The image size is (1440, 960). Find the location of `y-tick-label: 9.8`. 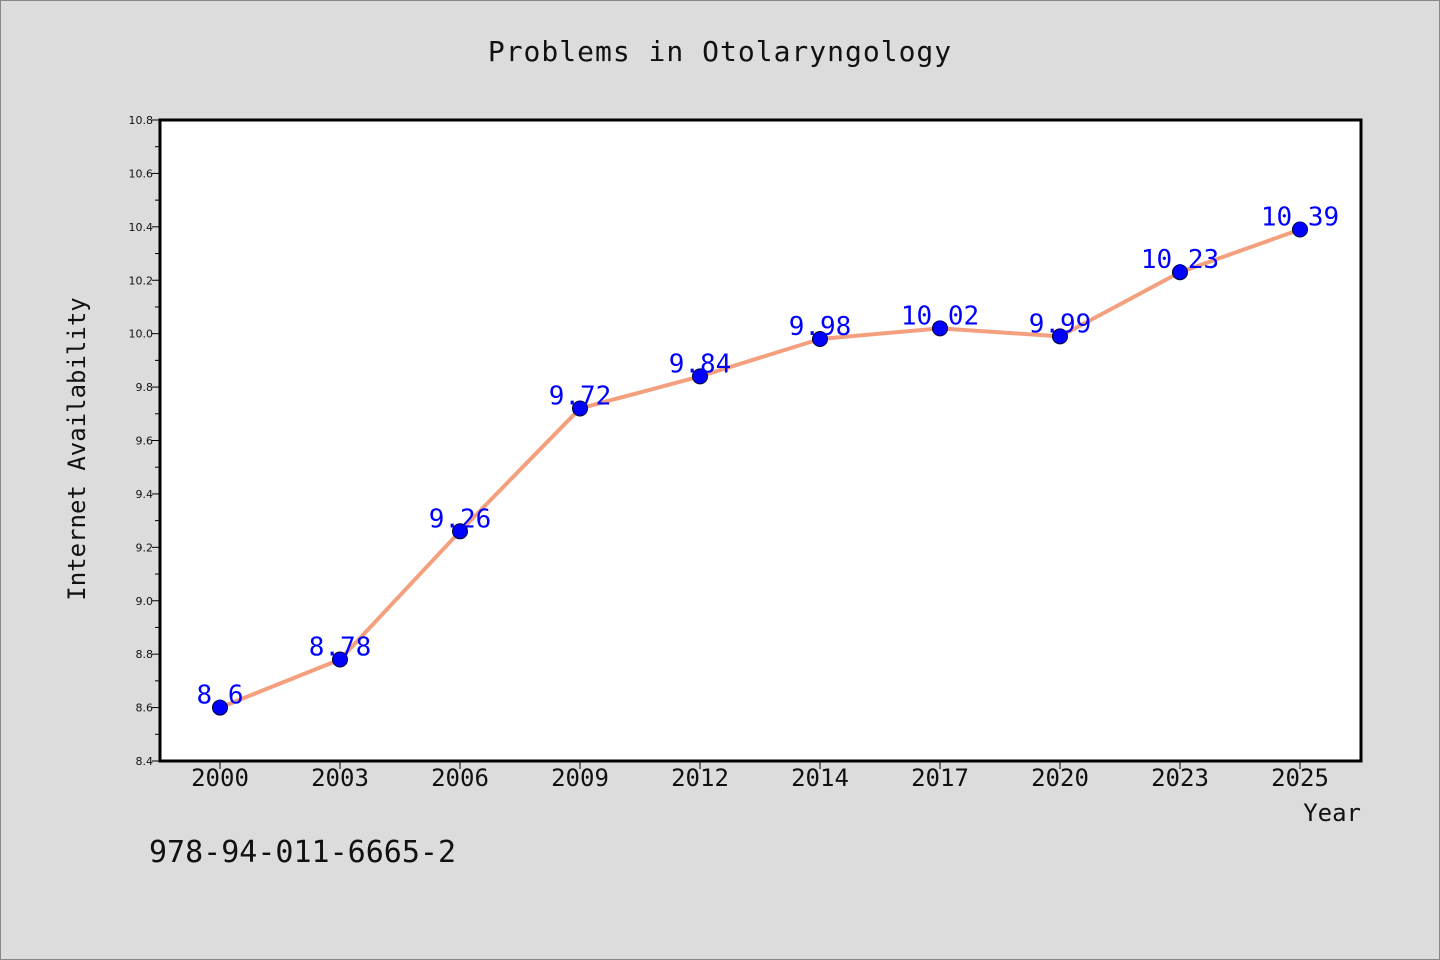

y-tick-label: 9.8 is located at coordinates (145, 387).